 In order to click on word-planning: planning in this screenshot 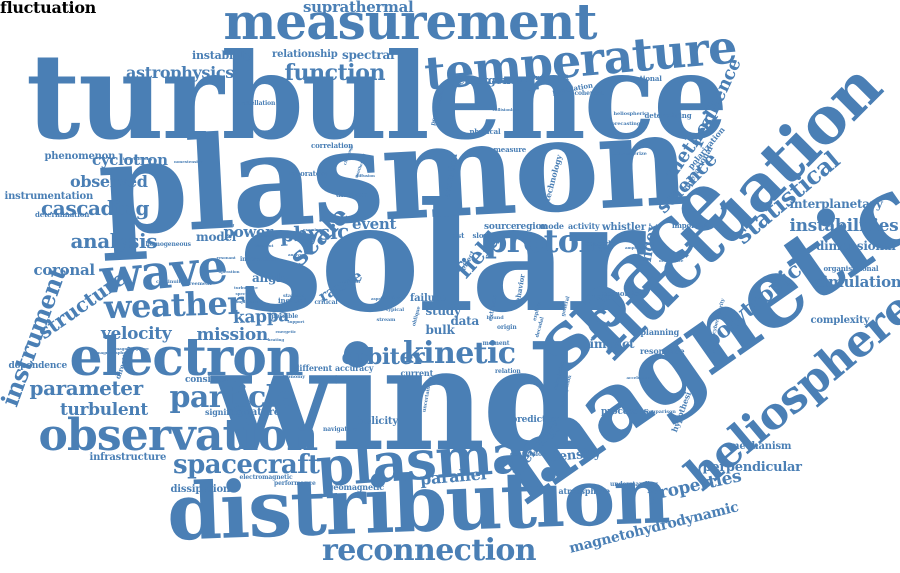, I will do `click(660, 332)`.